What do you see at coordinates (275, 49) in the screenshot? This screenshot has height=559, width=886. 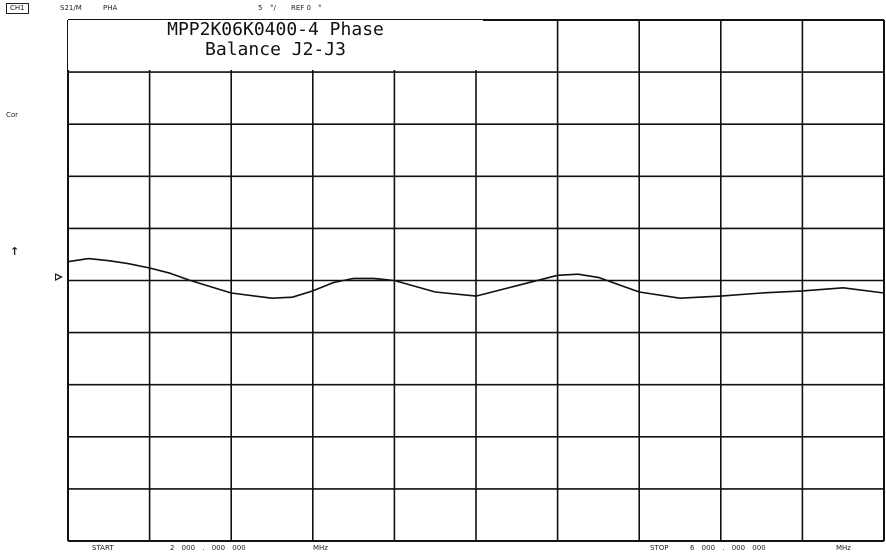 I see `chart-title-line-2: Balance J2-J3` at bounding box center [275, 49].